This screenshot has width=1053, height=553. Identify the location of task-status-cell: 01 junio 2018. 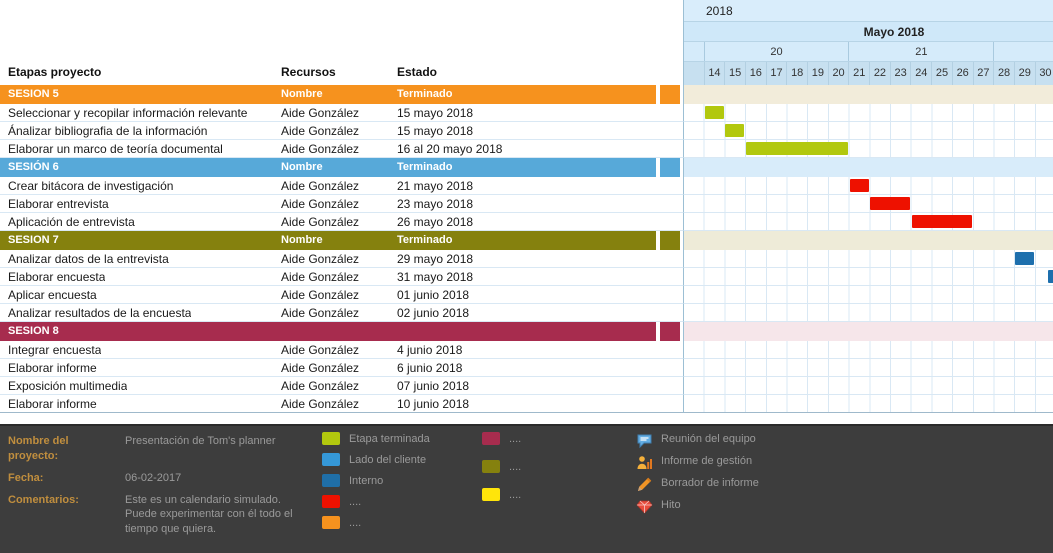
(433, 295).